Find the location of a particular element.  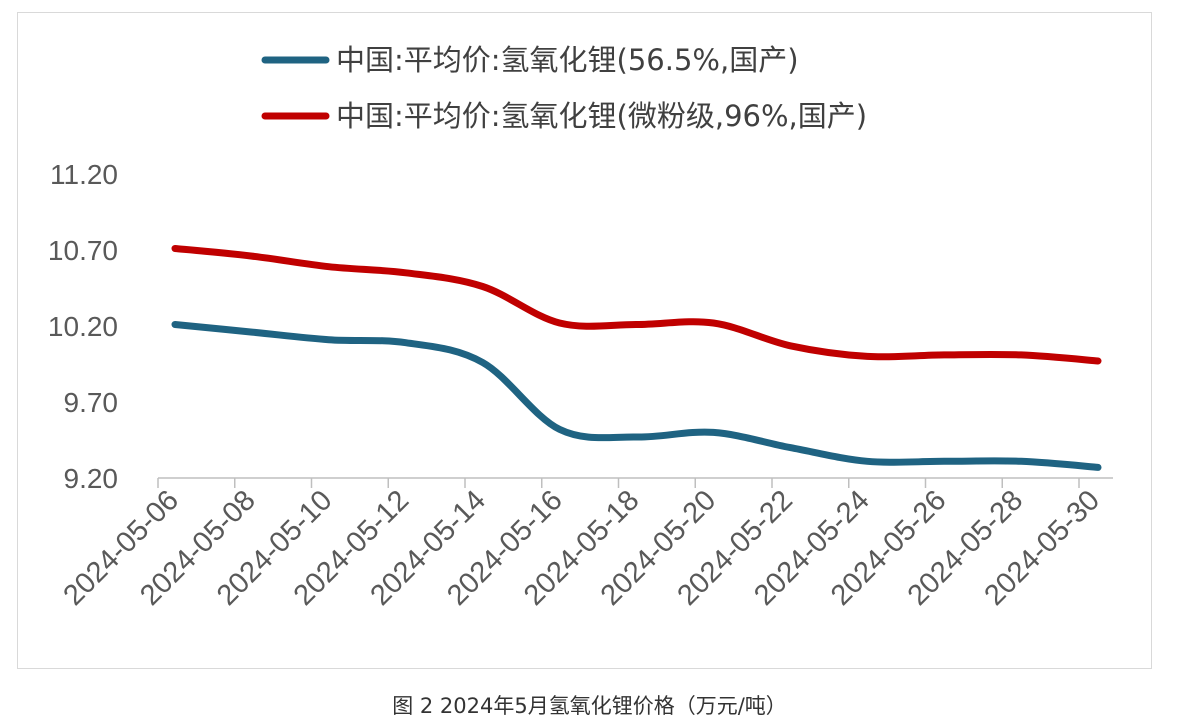

y-tick-label-3: 10.20 is located at coordinates (83, 326).